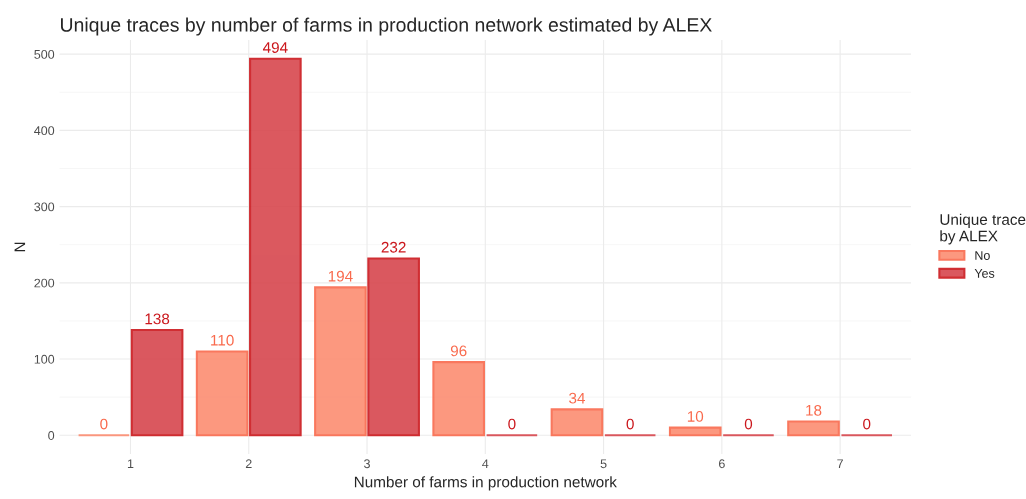  Describe the element at coordinates (51, 435) in the screenshot. I see `y-tick-label: 0` at that location.